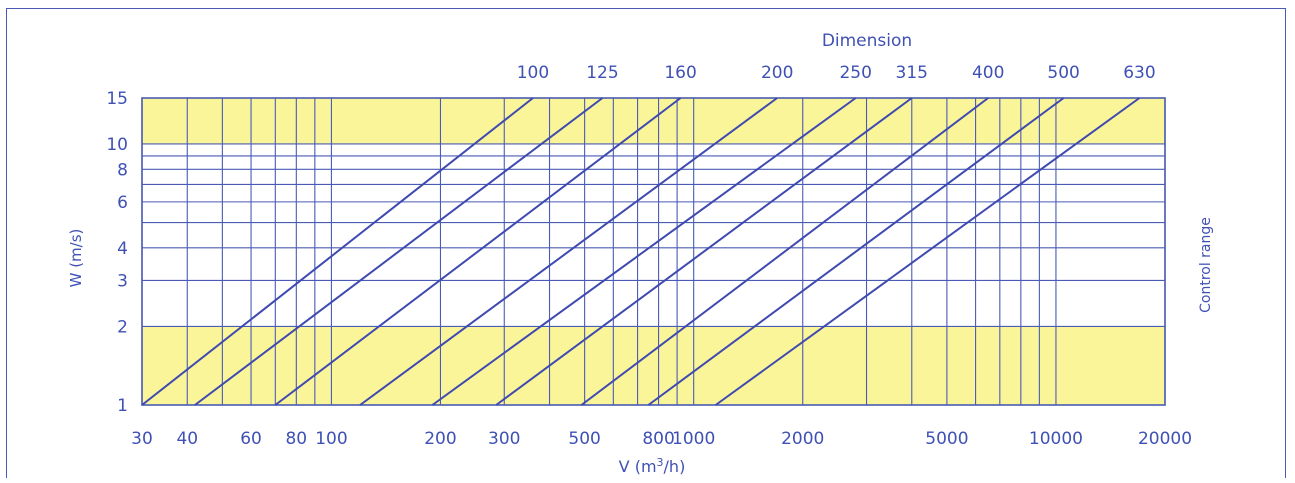 Image resolution: width=1295 pixels, height=483 pixels. I want to click on x-tick-label: 2000, so click(802, 439).